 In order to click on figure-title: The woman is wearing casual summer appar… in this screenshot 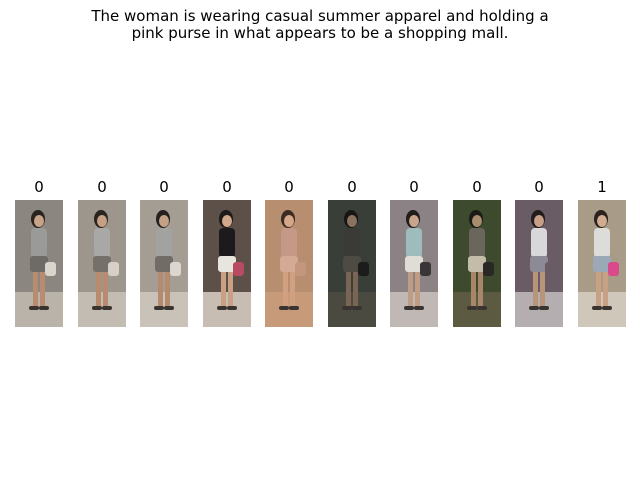, I will do `click(320, 25)`.